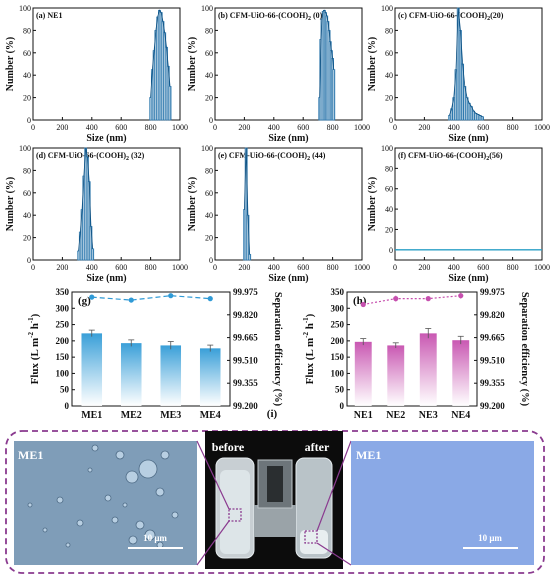 This screenshot has width=550, height=578. What do you see at coordinates (395, 127) in the screenshot?
I see `x-tick-label: 0` at bounding box center [395, 127].